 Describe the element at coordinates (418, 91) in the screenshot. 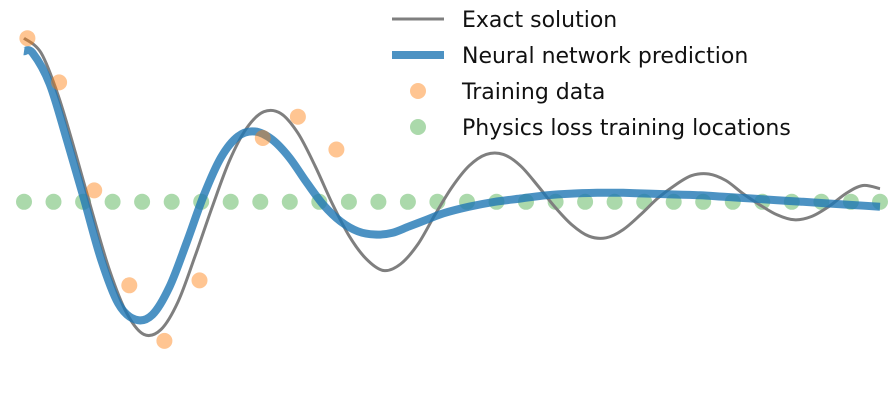

I see `legend-marker-training-data` at that location.